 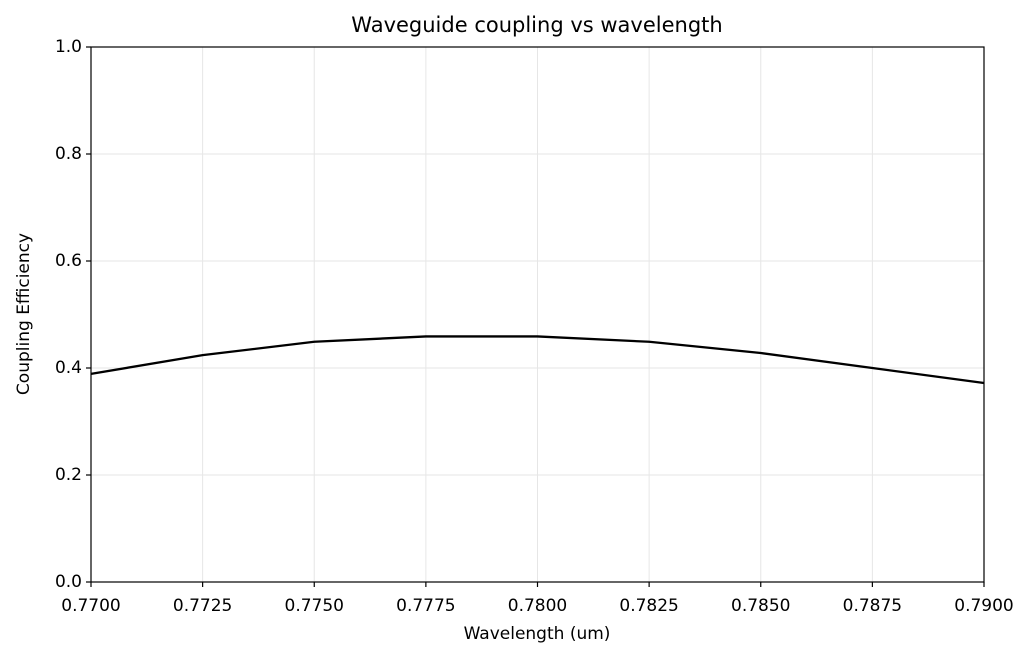 What do you see at coordinates (872, 606) in the screenshot?
I see `x-tick-label: 0.7875` at bounding box center [872, 606].